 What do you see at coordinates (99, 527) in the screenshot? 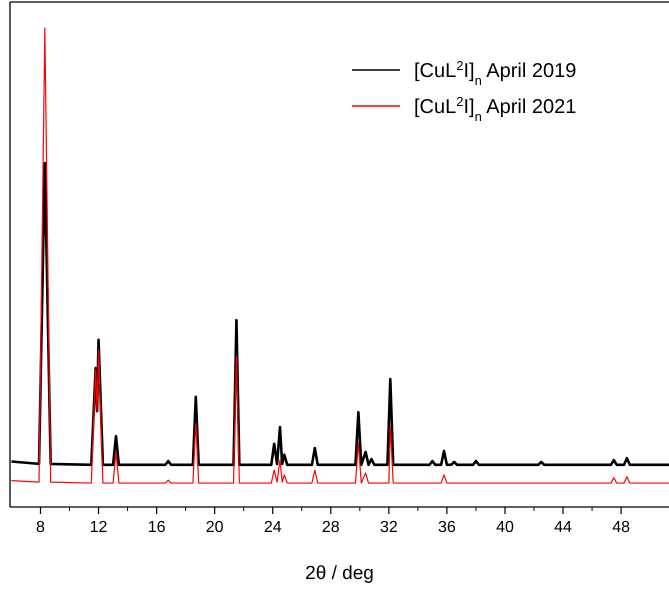
I see `x-tick-label: 12` at bounding box center [99, 527].